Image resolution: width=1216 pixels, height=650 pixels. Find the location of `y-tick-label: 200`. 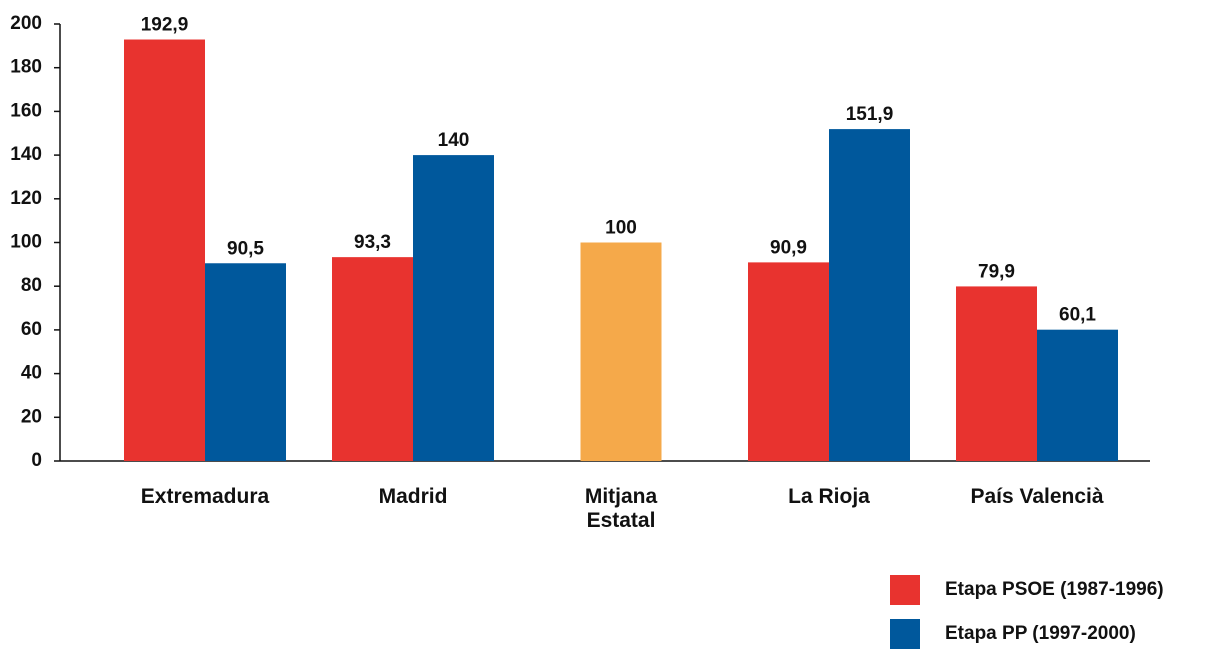

y-tick-label: 200 is located at coordinates (26, 23).